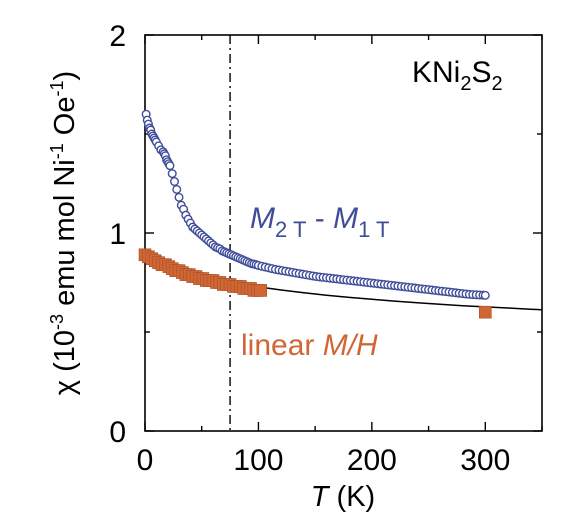  What do you see at coordinates (373, 229) in the screenshot?
I see `s1-sub-b: 1 T` at bounding box center [373, 229].